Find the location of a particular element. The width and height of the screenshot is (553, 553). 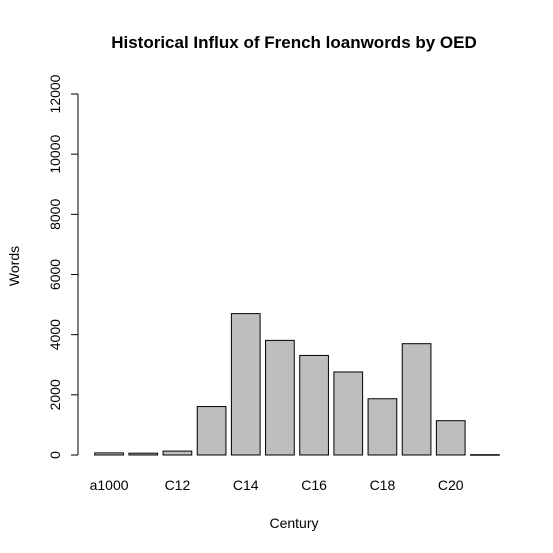

y-tick-label: 0 is located at coordinates (55, 455).